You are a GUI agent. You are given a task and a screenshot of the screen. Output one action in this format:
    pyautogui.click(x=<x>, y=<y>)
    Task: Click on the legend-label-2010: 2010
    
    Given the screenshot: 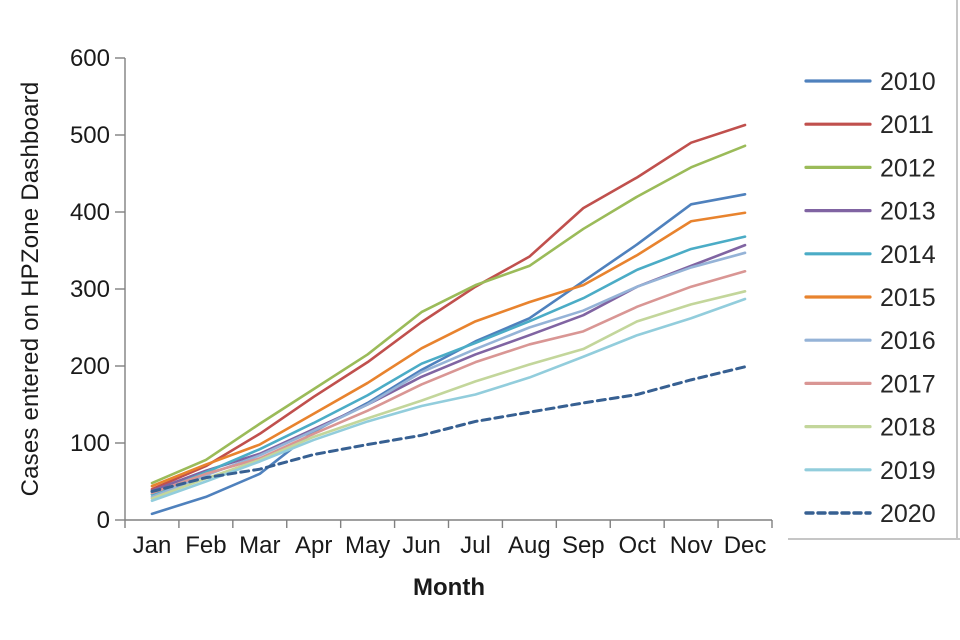 What is the action you would take?
    pyautogui.click(x=908, y=82)
    